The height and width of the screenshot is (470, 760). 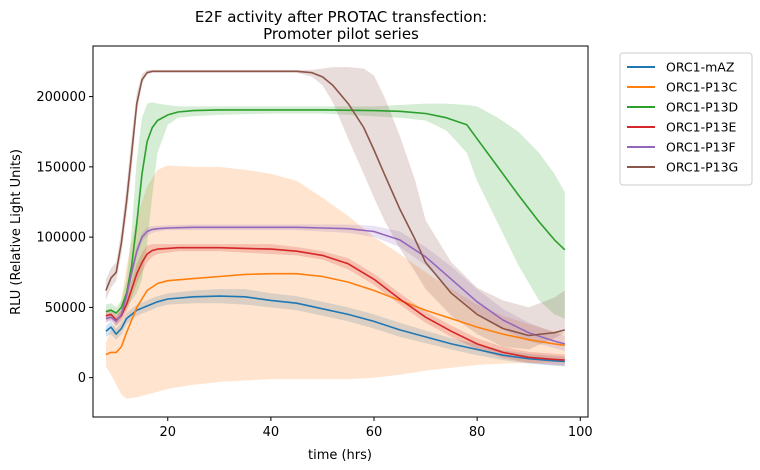 I want to click on y-tick-label: 100000, so click(x=61, y=238).